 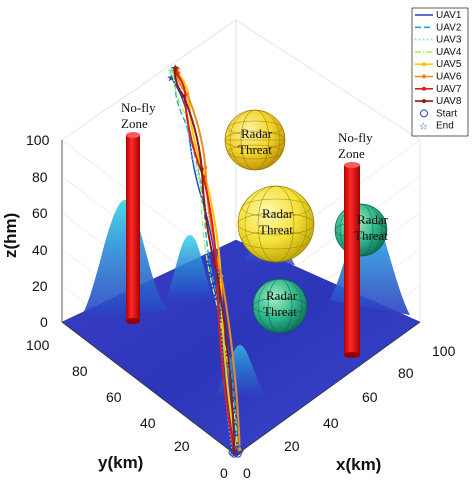 What do you see at coordinates (224, 473) in the screenshot?
I see `y-tick-0: 0` at bounding box center [224, 473].